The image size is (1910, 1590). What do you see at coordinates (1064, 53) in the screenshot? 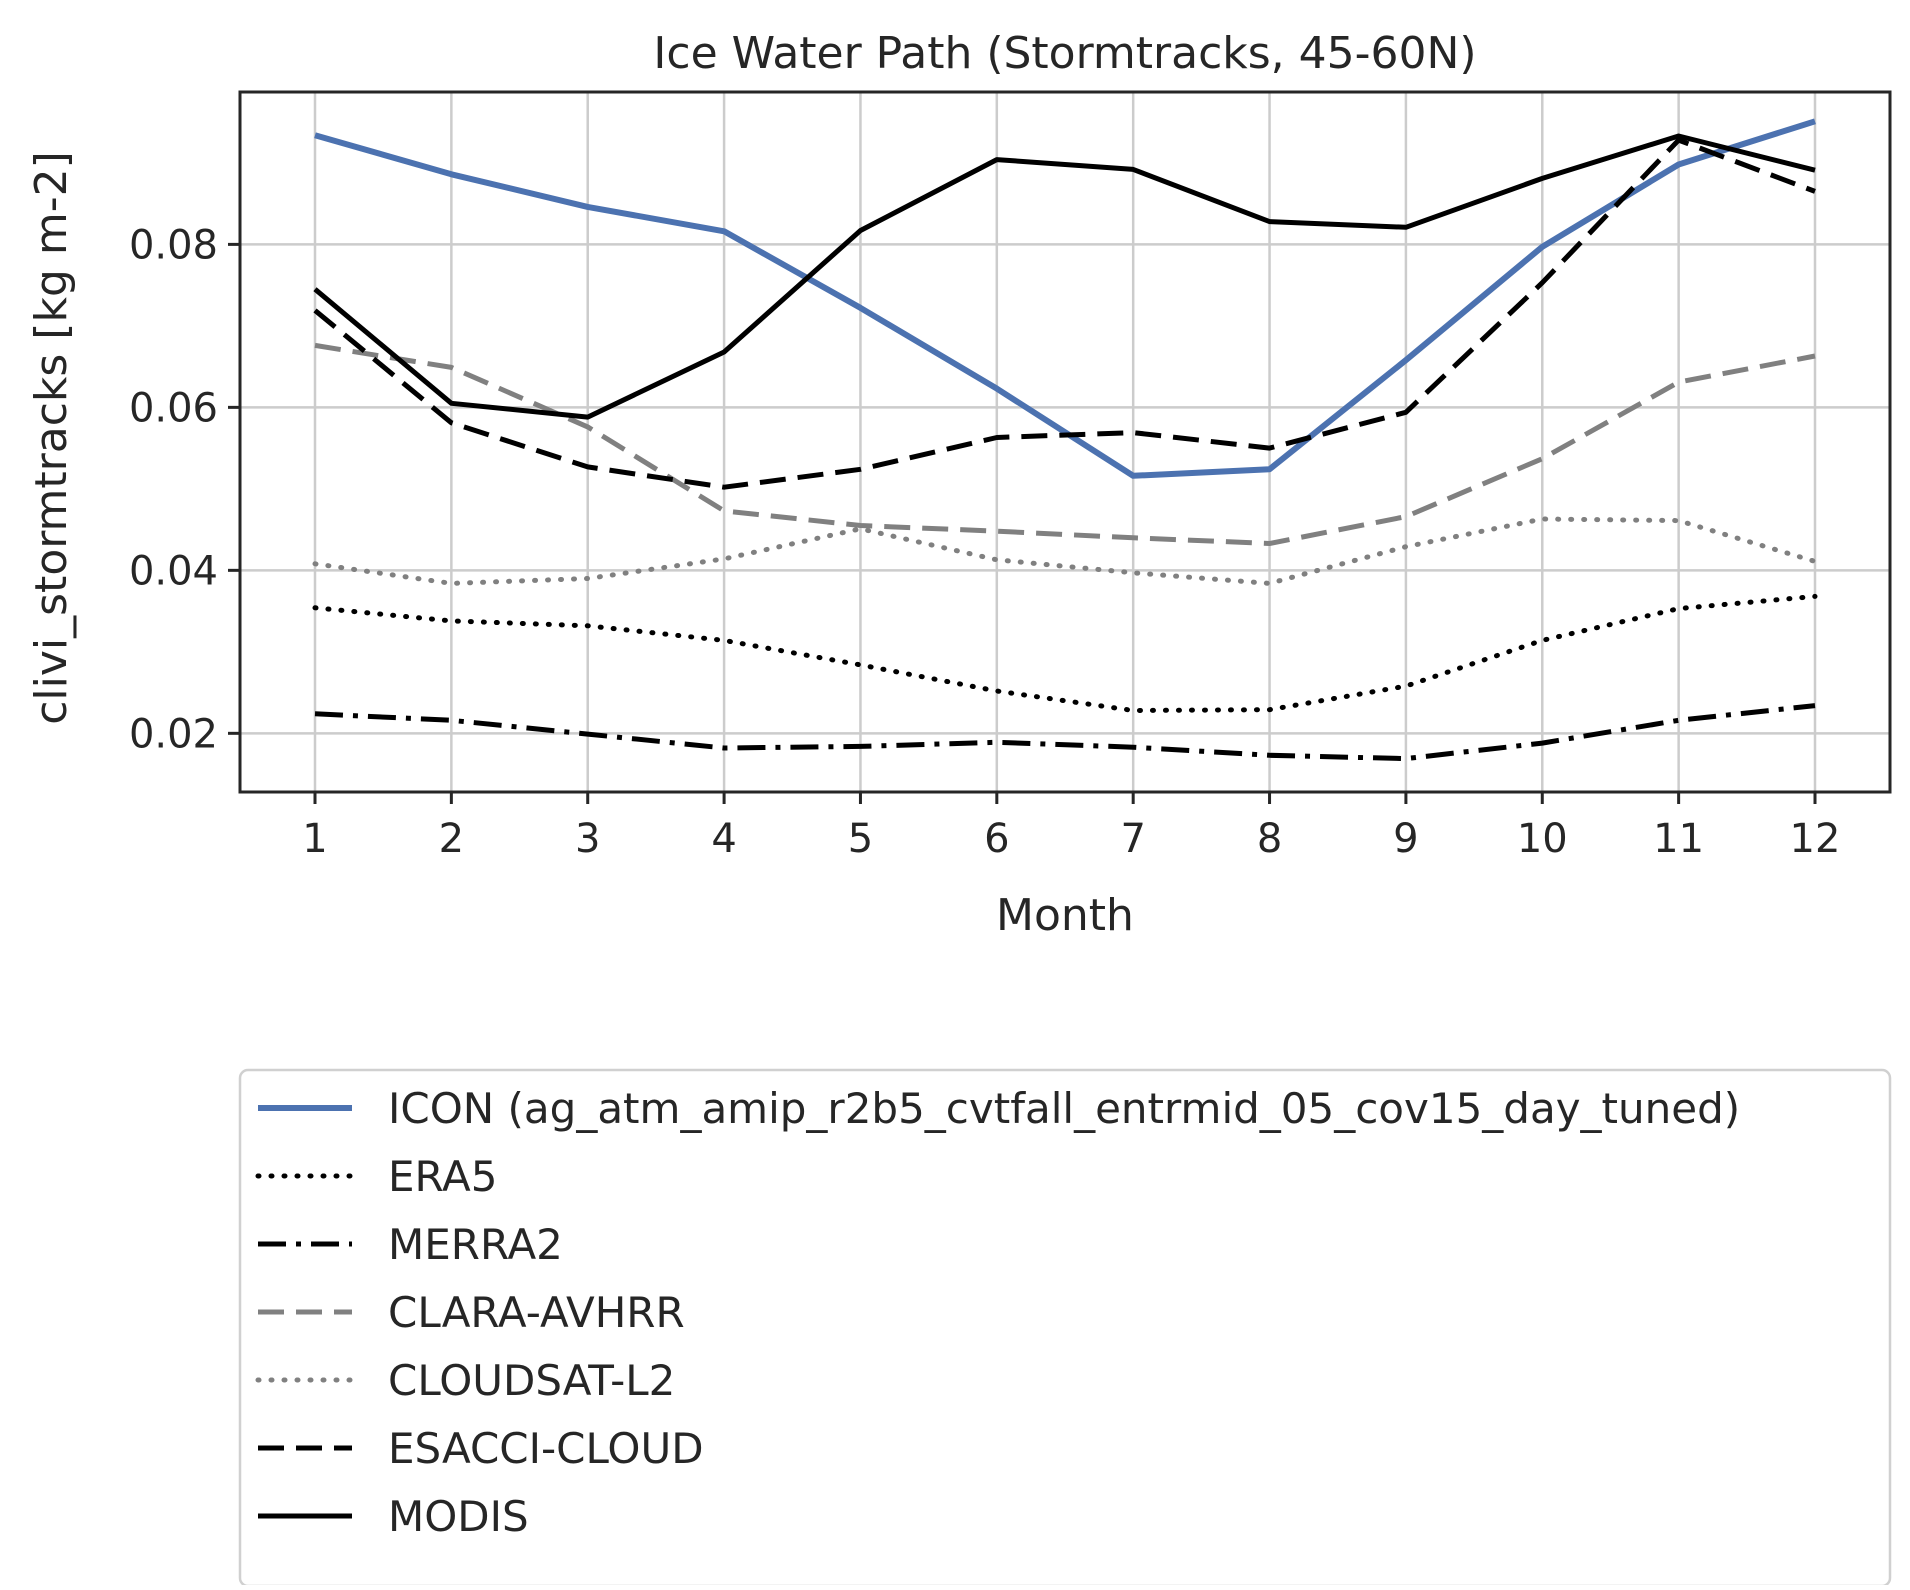
I see `chart-title: Ice Water Path (Stormtracks, 45-60N)` at bounding box center [1064, 53].